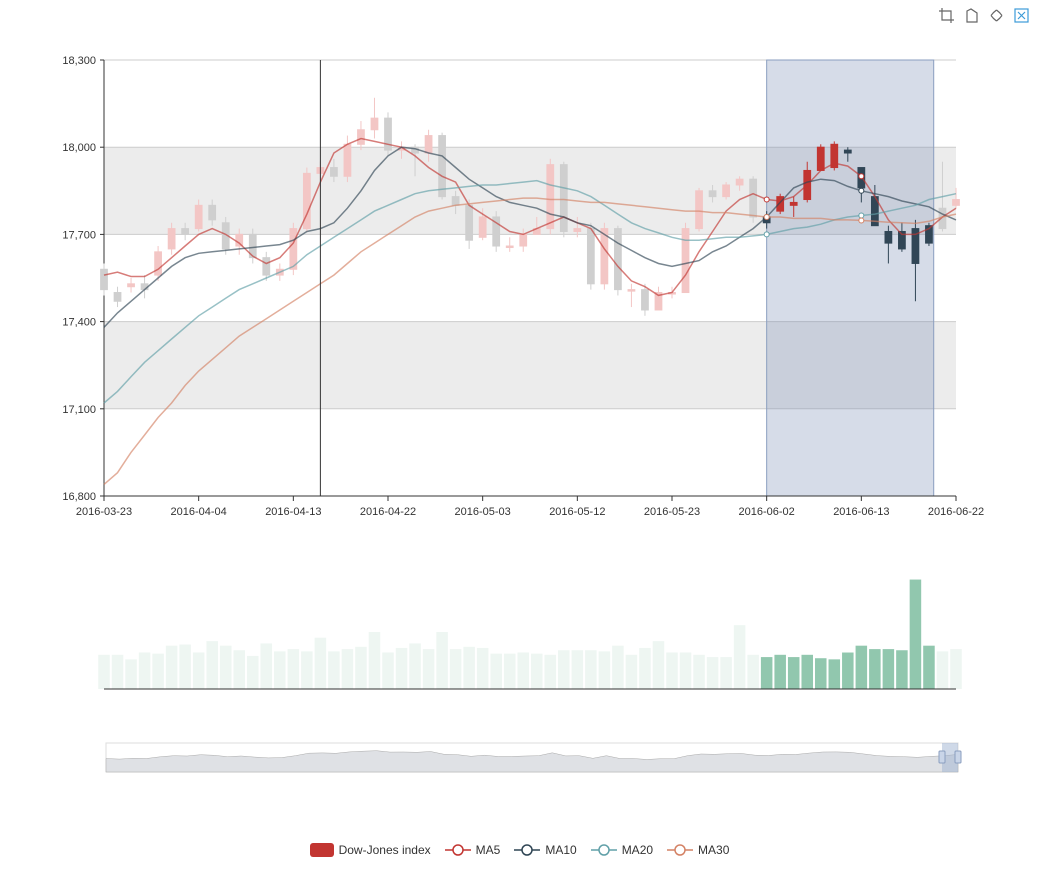  What do you see at coordinates (488, 850) in the screenshot?
I see `legend-label: MA5` at bounding box center [488, 850].